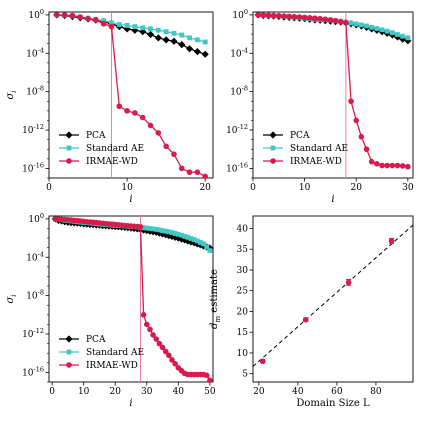 Image resolution: width=423 pixels, height=423 pixels. I want to click on x-axis-label: i, so click(130, 199).